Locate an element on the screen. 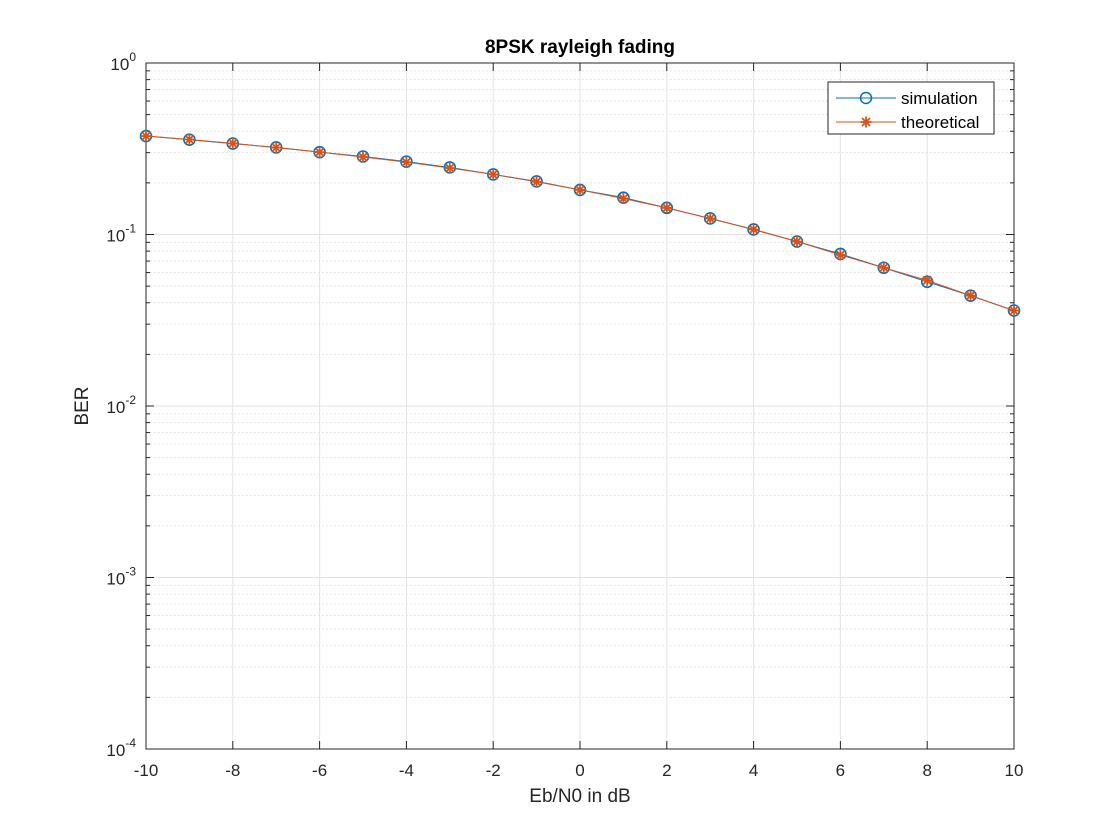  x-tick-label: -6 is located at coordinates (319, 770).